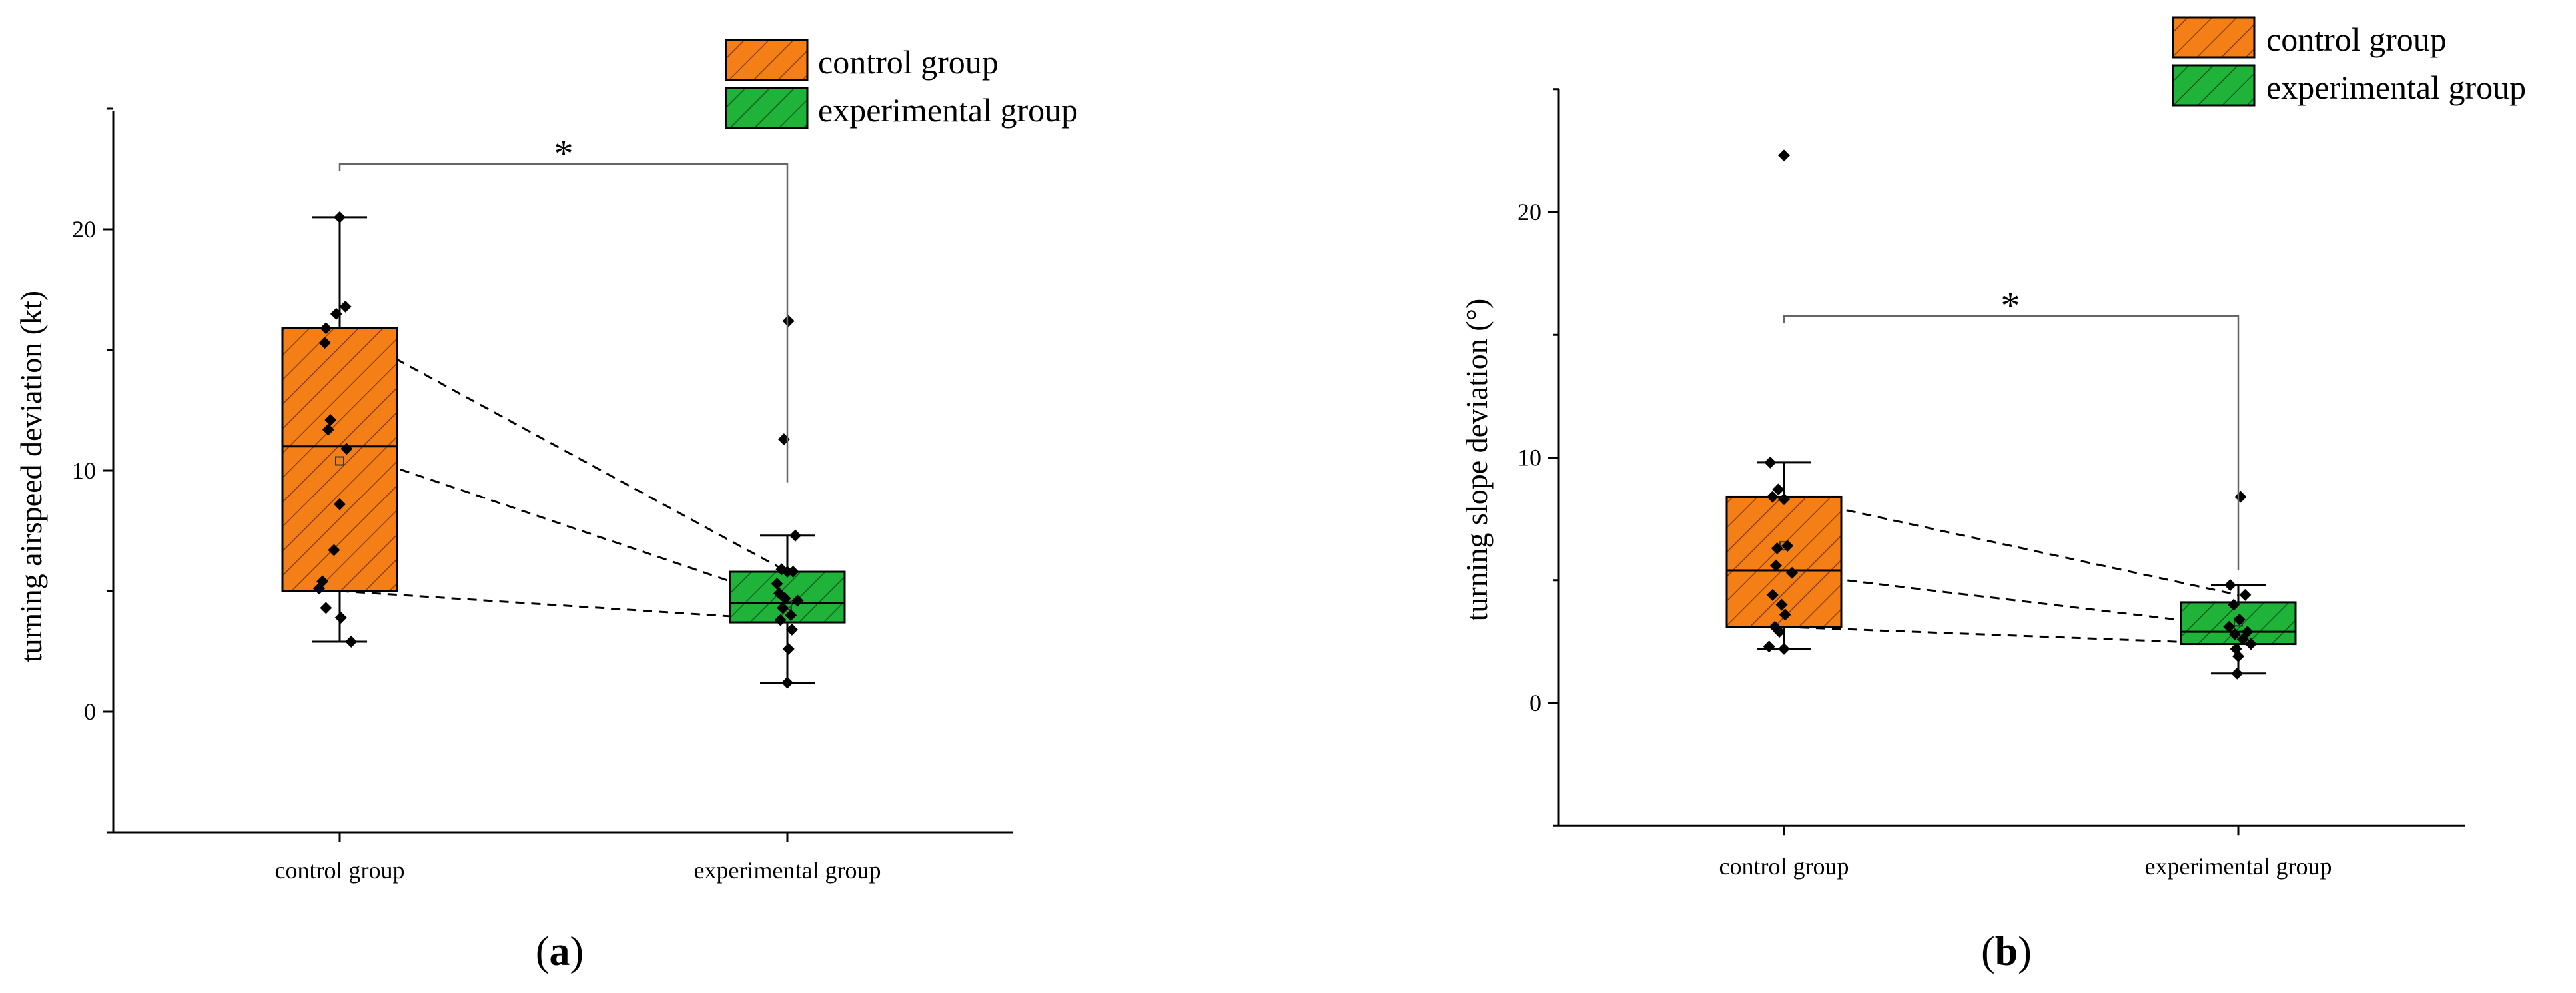  I want to click on panel-a-xtick-label-experimental: experimental group, so click(788, 870).